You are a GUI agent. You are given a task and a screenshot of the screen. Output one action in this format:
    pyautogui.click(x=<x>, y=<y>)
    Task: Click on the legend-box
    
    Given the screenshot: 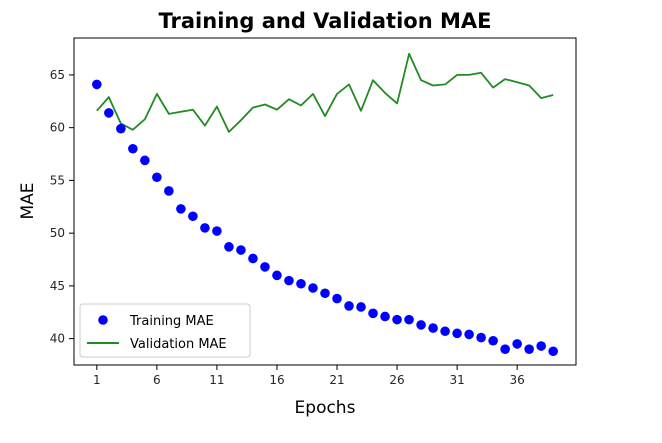 What is the action you would take?
    pyautogui.click(x=165, y=330)
    